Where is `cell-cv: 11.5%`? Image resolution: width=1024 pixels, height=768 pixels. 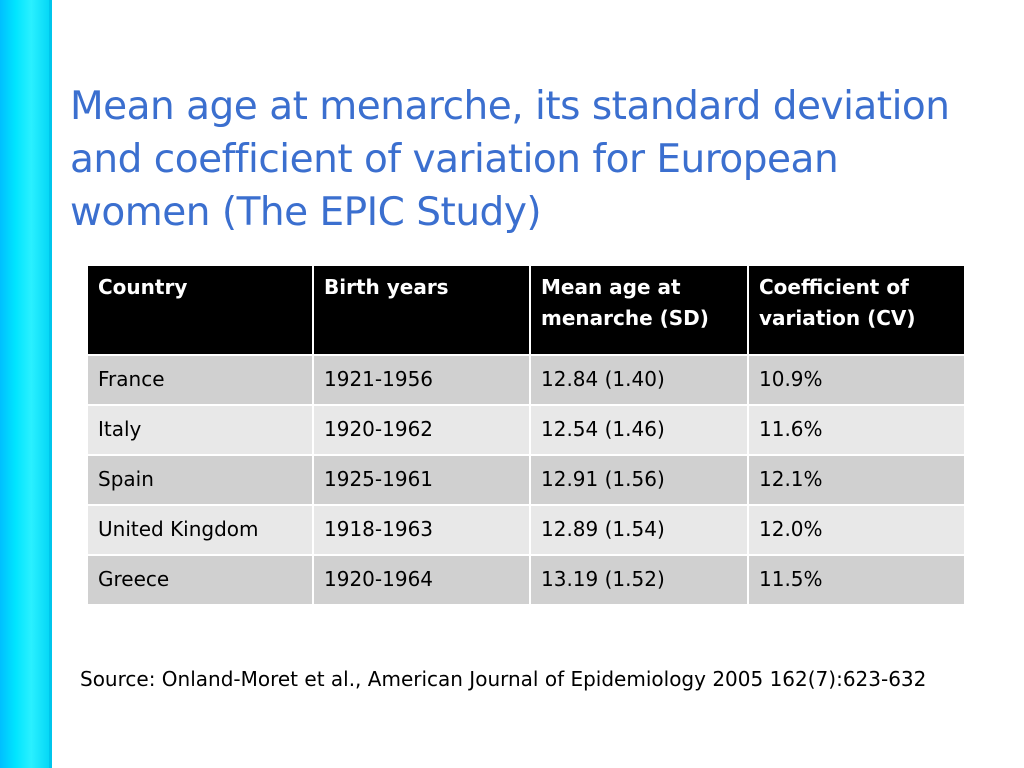 cell-cv: 11.5% is located at coordinates (856, 580).